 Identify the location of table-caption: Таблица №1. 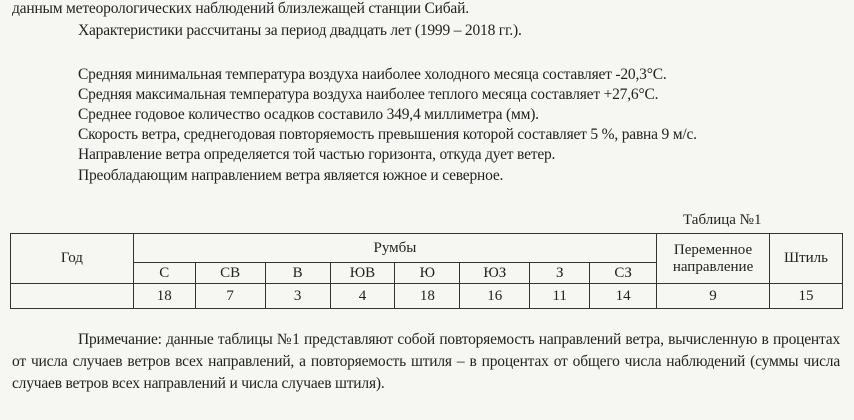
(722, 220).